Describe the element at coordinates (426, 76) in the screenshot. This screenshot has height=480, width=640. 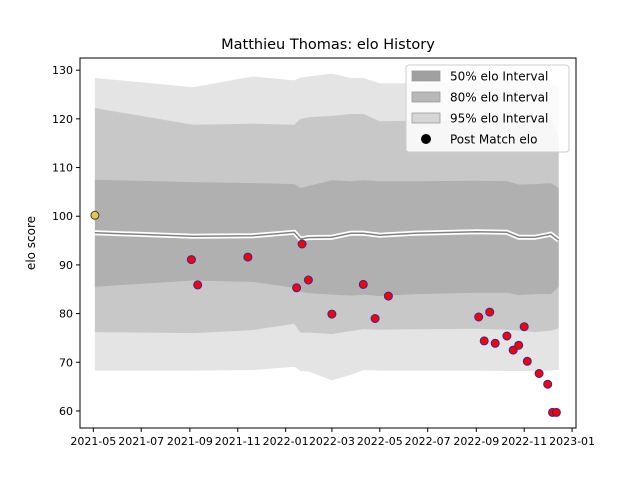
I see `legend-swatch-band50` at that location.